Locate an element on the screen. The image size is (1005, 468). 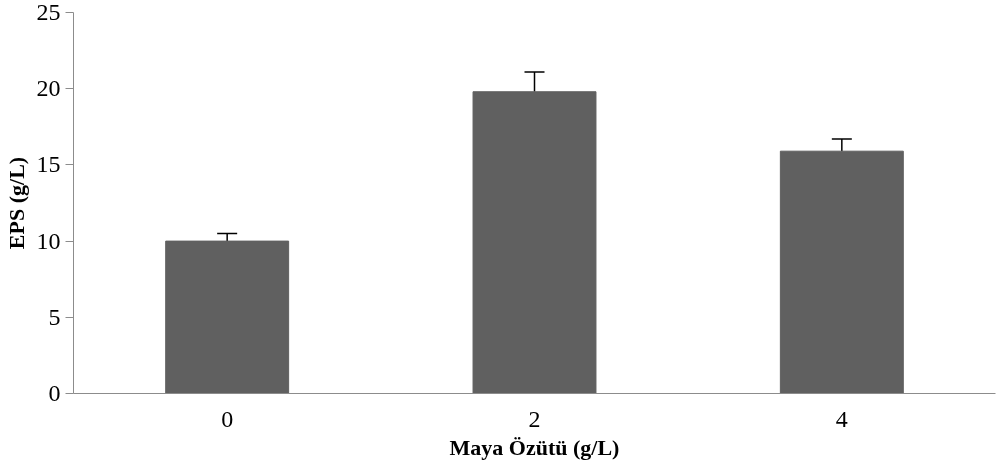
y-axis-title: EPS (g/L) is located at coordinates (16, 203).